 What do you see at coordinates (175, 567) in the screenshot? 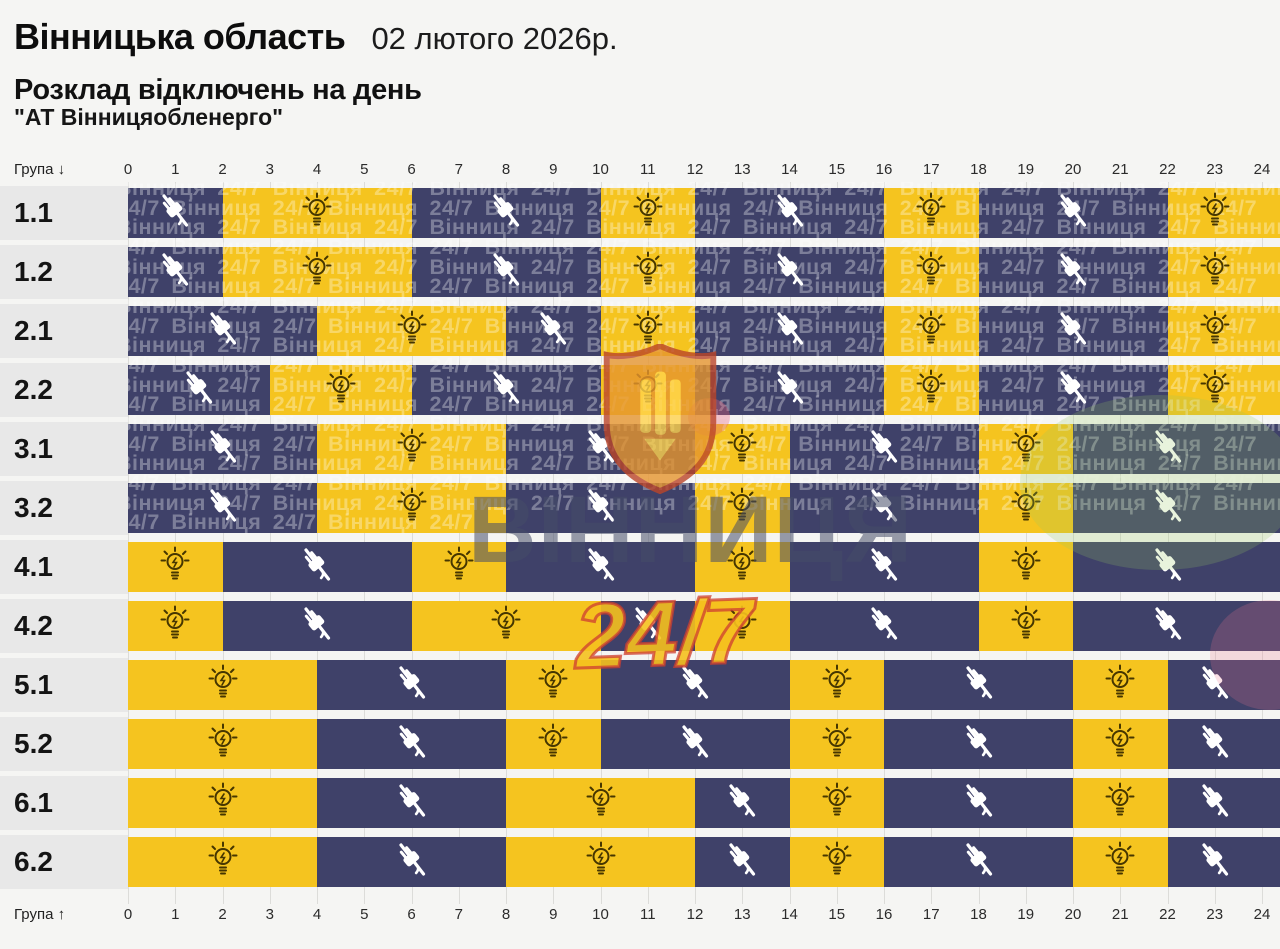
I see `segment-4.1-0-2-on` at bounding box center [175, 567].